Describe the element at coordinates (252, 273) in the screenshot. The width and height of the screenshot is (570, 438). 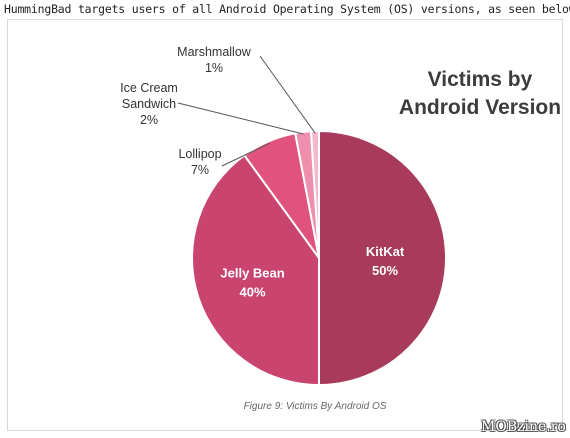
I see `slice-name-jelly-bean: Jelly Bean` at that location.